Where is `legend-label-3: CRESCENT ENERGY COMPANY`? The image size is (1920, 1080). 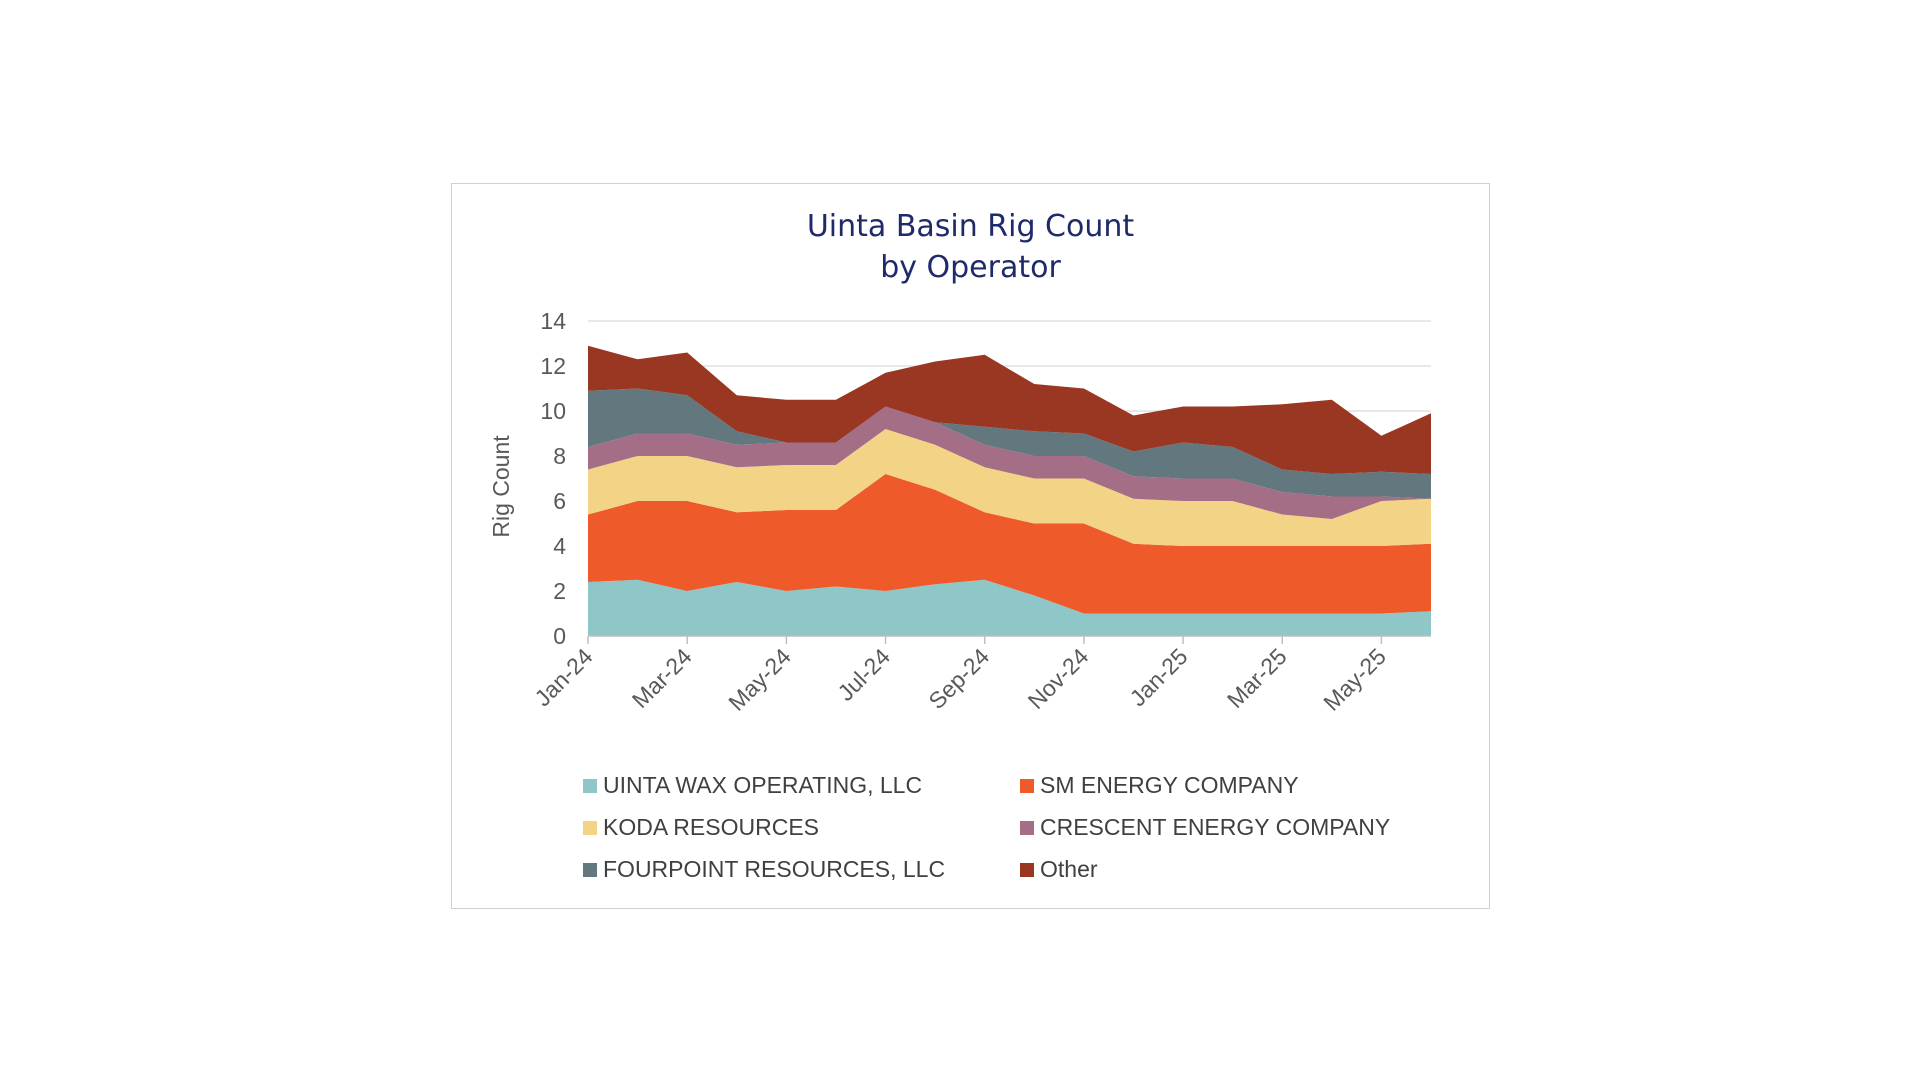 legend-label-3: CRESCENT ENERGY COMPANY is located at coordinates (1215, 827).